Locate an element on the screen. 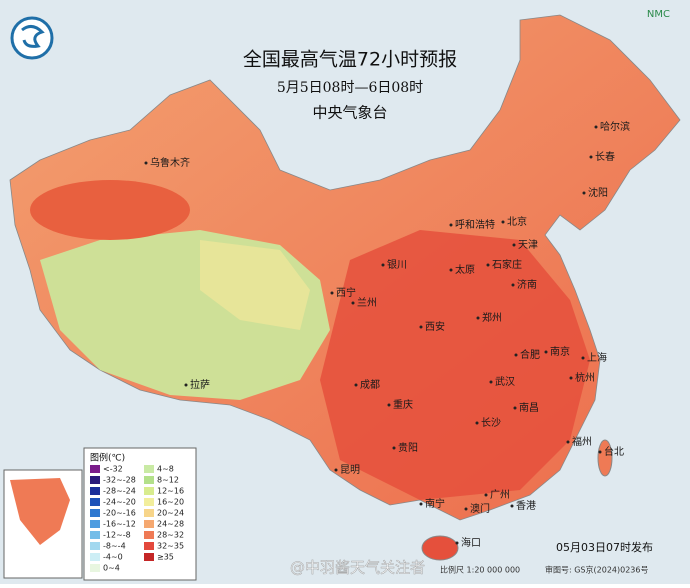  city-label: 澳门 is located at coordinates (480, 508).